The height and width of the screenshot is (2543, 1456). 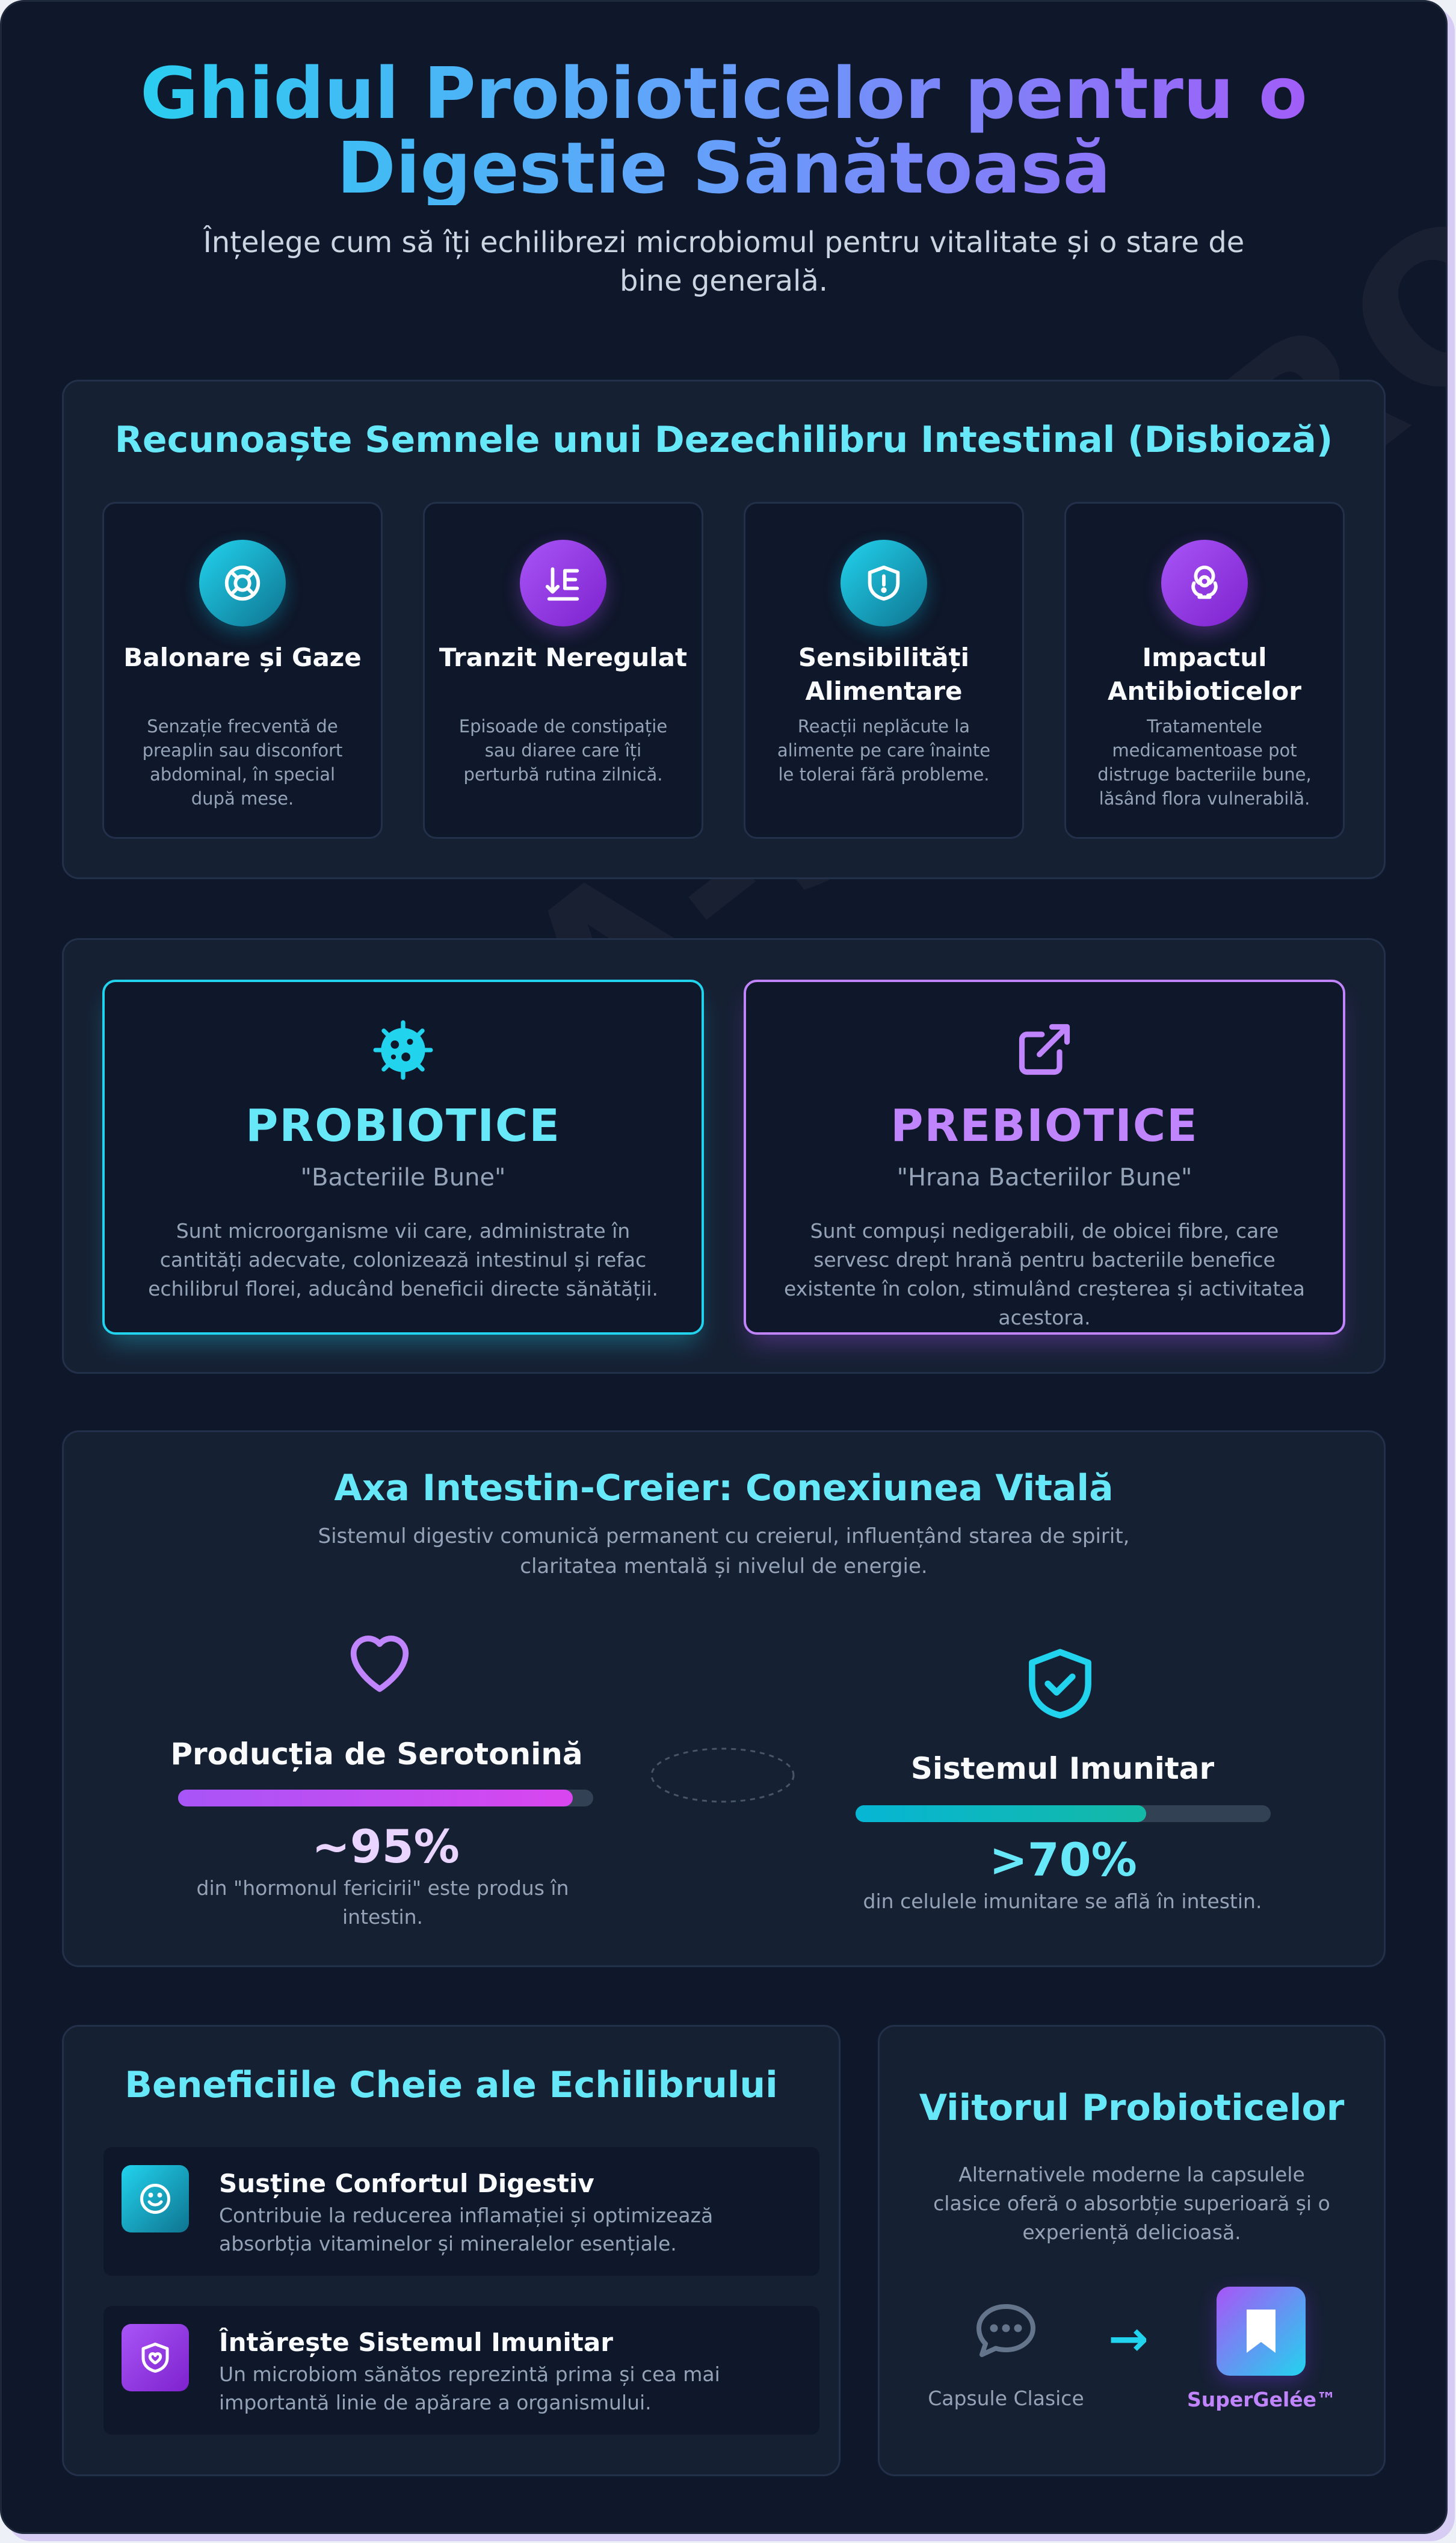 I want to click on connection-oval, so click(x=722, y=1776).